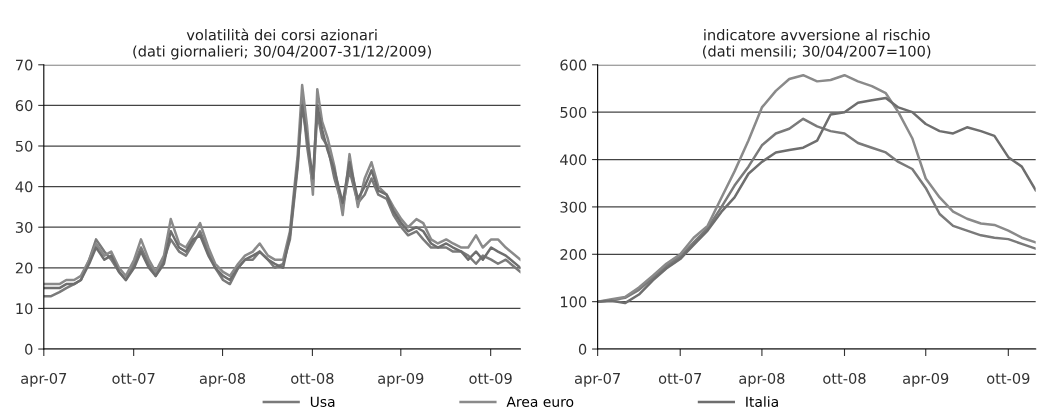 This screenshot has height=418, width=1043. What do you see at coordinates (282, 52) in the screenshot?
I see `chart-subtitle: (dati giornalieri; 30/04/2007-31/12/2009)` at bounding box center [282, 52].